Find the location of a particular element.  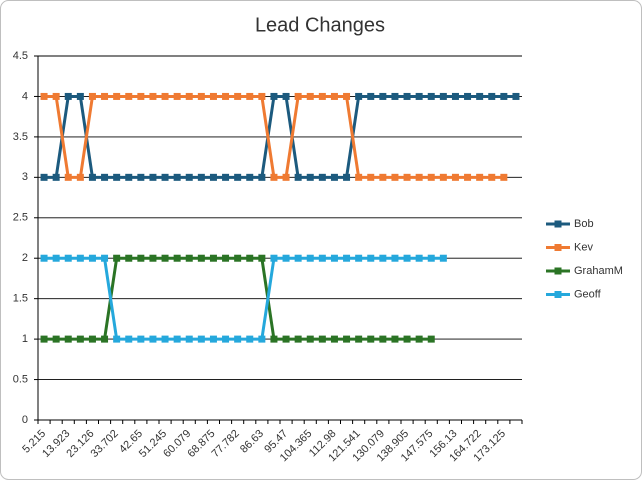

legend-label: Bob is located at coordinates (584, 224).